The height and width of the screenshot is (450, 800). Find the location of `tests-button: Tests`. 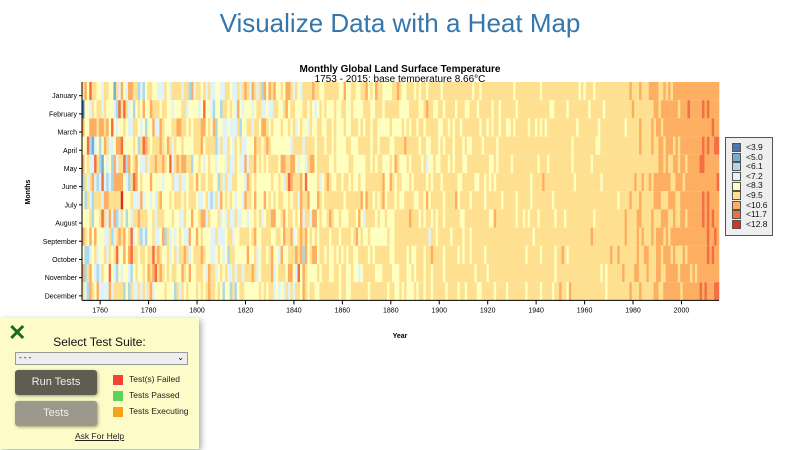

tests-button: Tests is located at coordinates (56, 413).